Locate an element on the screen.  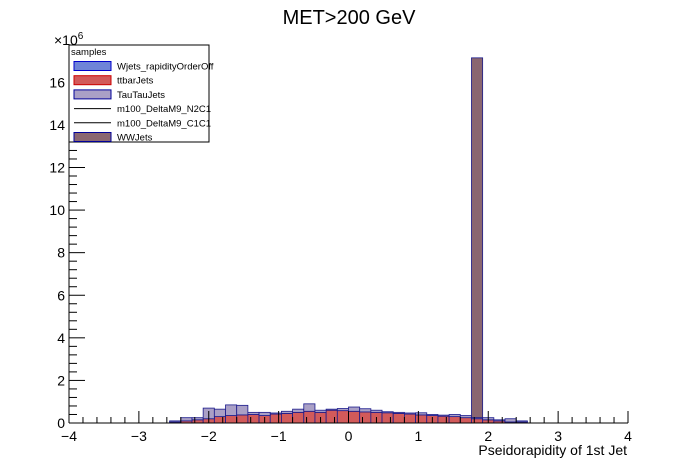
y-multiplier: ×10⁶ is located at coordinates (69, 39).